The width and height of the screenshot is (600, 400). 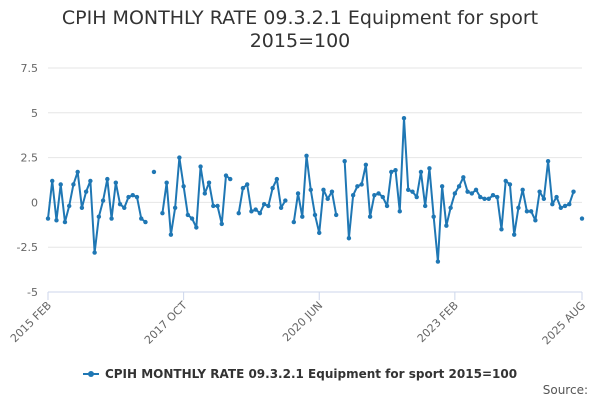 What do you see at coordinates (166, 323) in the screenshot?
I see `x-tick-label: 2017 OCT` at bounding box center [166, 323].